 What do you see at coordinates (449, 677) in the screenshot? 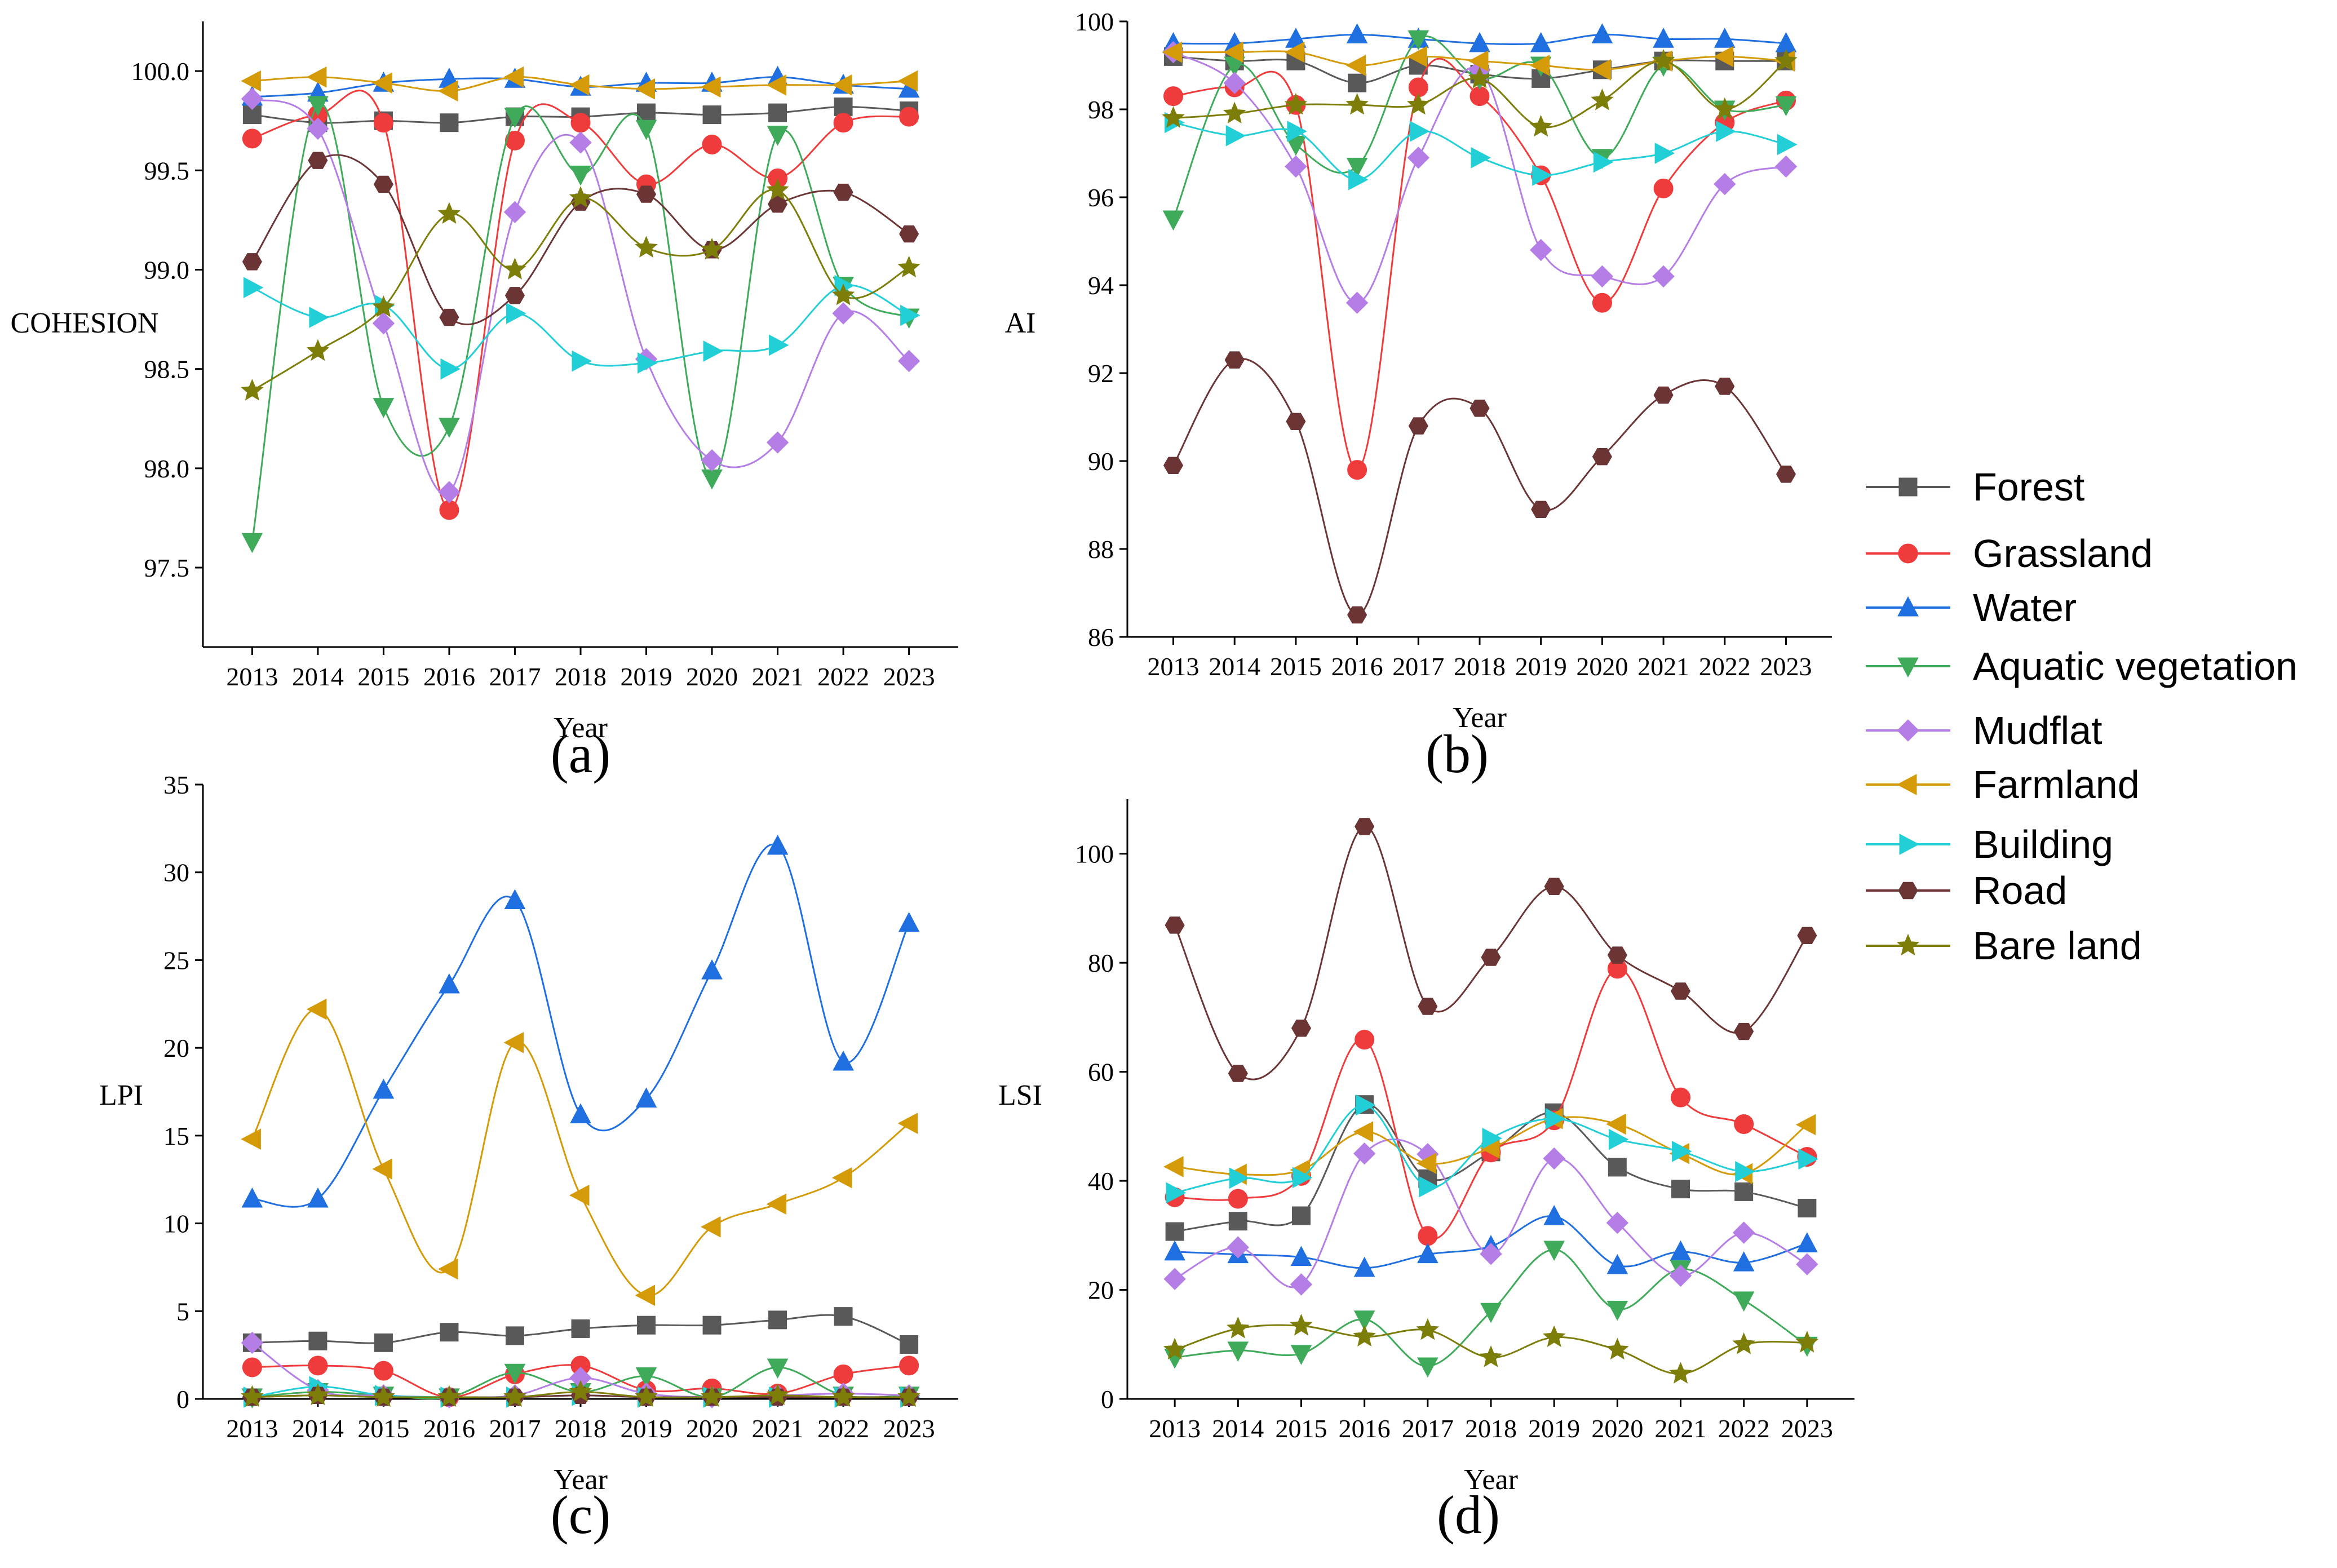
I see `x-tick-label: 2016` at bounding box center [449, 677].